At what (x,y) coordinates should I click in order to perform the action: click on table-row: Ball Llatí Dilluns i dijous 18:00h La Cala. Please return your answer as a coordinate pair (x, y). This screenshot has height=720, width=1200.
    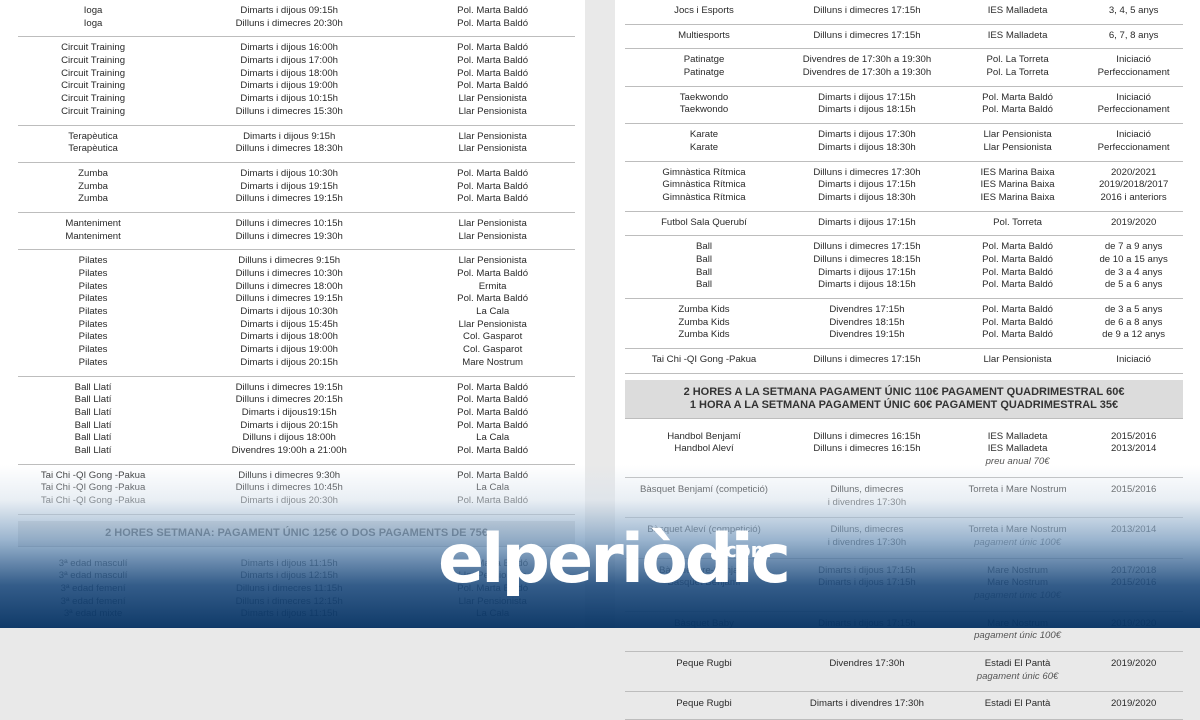
    Looking at the image, I should click on (296, 438).